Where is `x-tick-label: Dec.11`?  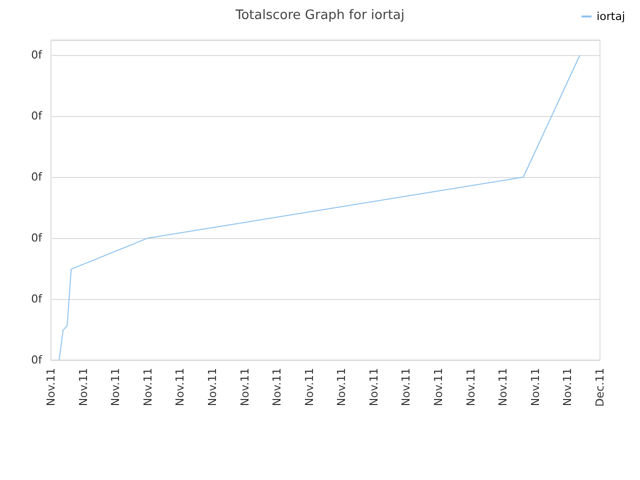 x-tick-label: Dec.11 is located at coordinates (600, 387).